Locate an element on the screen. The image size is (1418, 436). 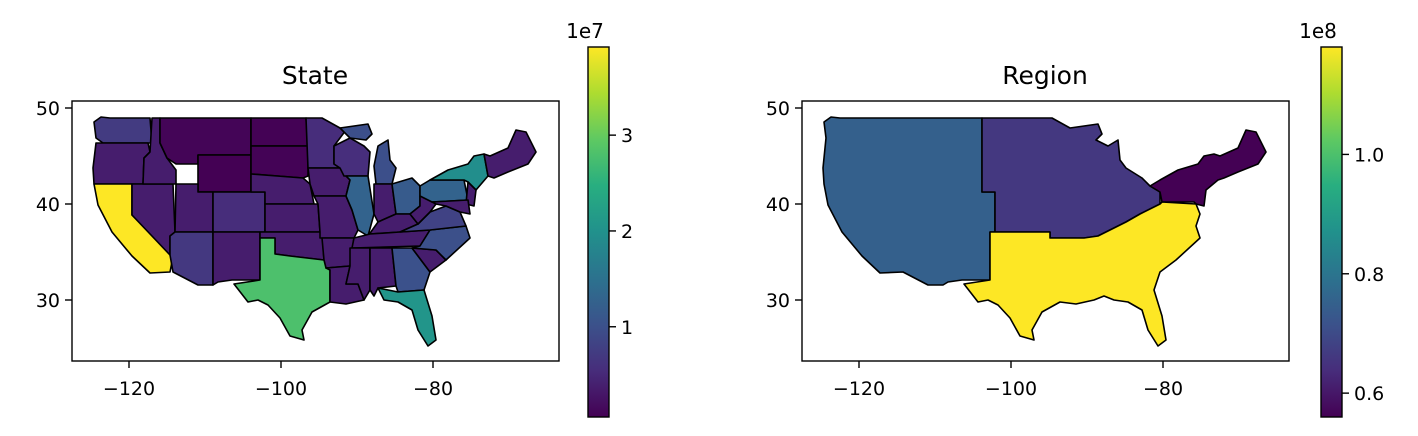
colorbar-offset-label: 1e7 is located at coordinates (585, 31).